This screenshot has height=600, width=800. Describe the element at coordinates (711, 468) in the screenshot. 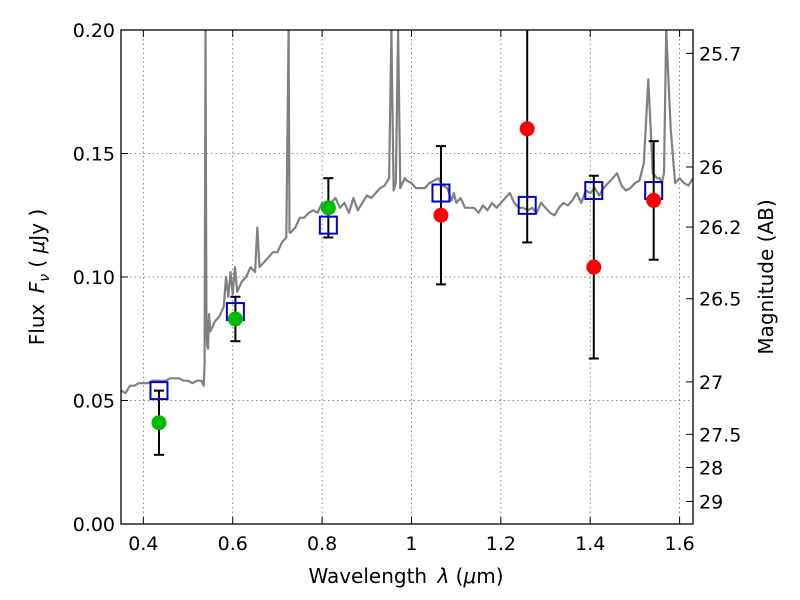

I see `y2-tick-label: 28` at that location.